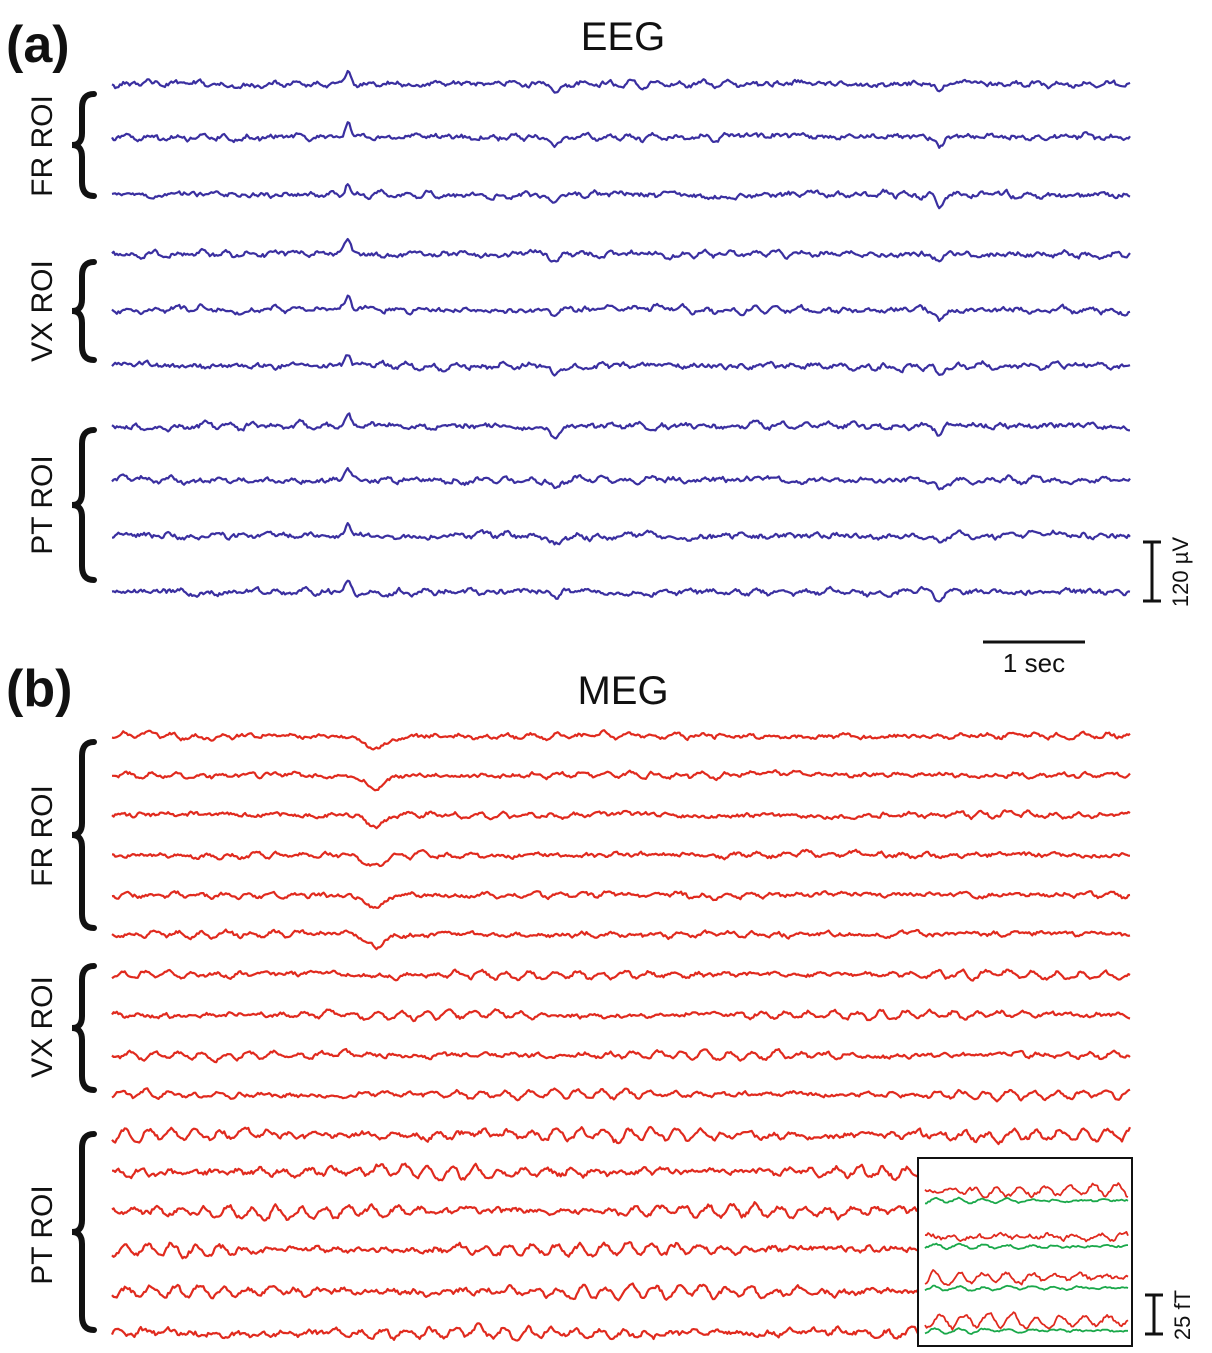  What do you see at coordinates (42, 504) in the screenshot?
I see `eeg-pt-label: PT ROI` at bounding box center [42, 504].